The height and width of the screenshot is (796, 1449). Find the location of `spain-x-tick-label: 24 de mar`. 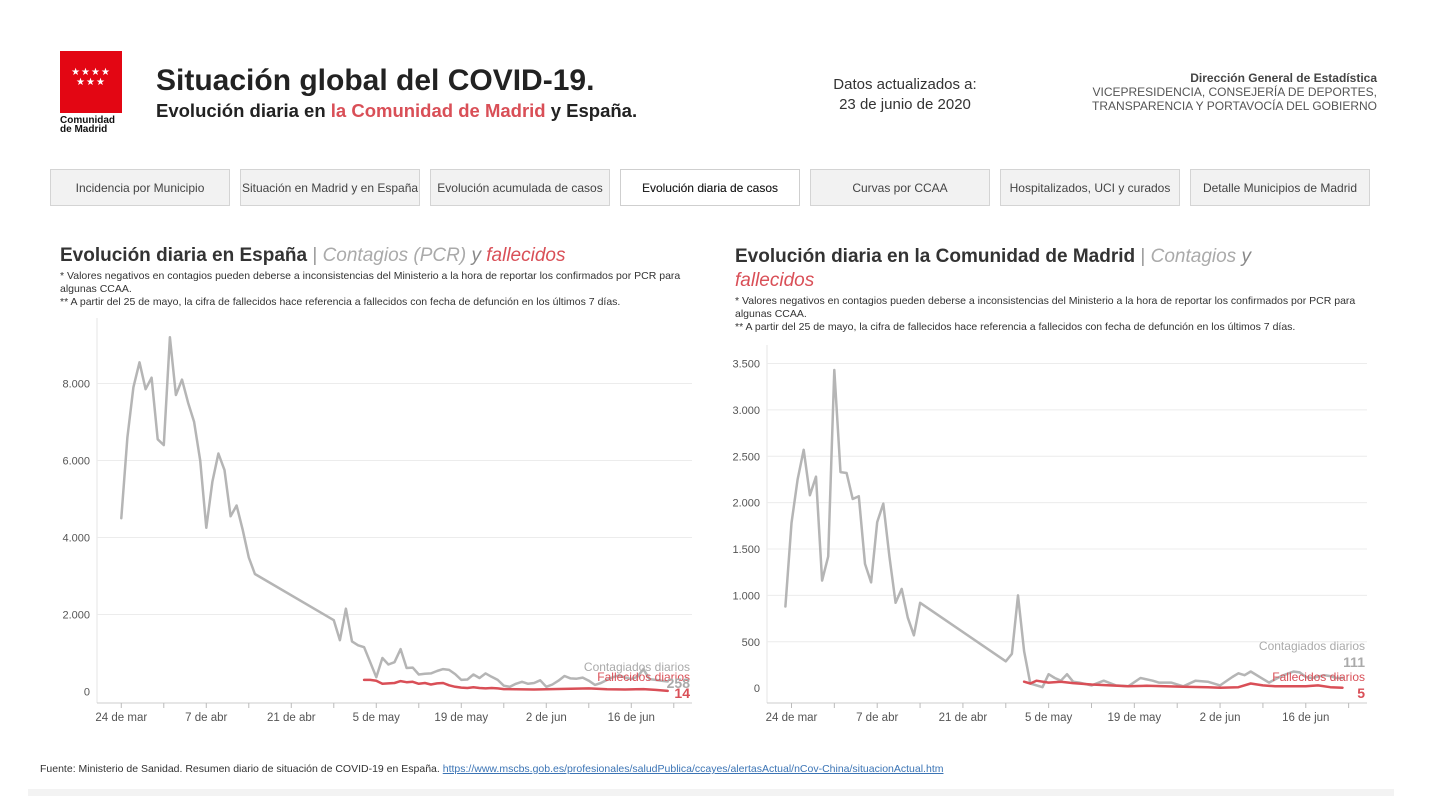

spain-x-tick-label: 24 de mar is located at coordinates (121, 718).